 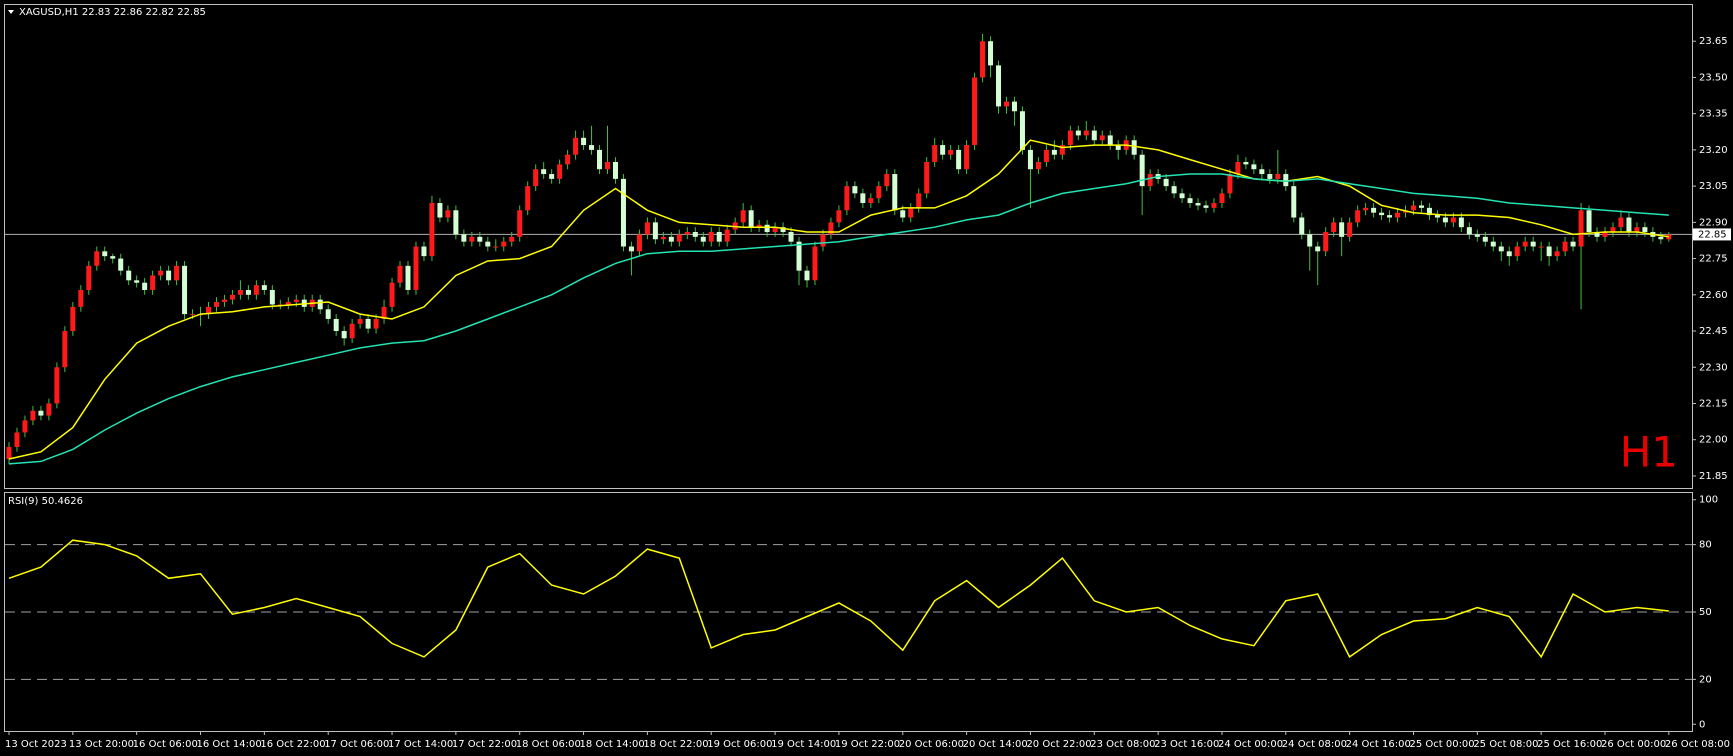 What do you see at coordinates (1713, 186) in the screenshot?
I see `y-tick-label: 23.05` at bounding box center [1713, 186].